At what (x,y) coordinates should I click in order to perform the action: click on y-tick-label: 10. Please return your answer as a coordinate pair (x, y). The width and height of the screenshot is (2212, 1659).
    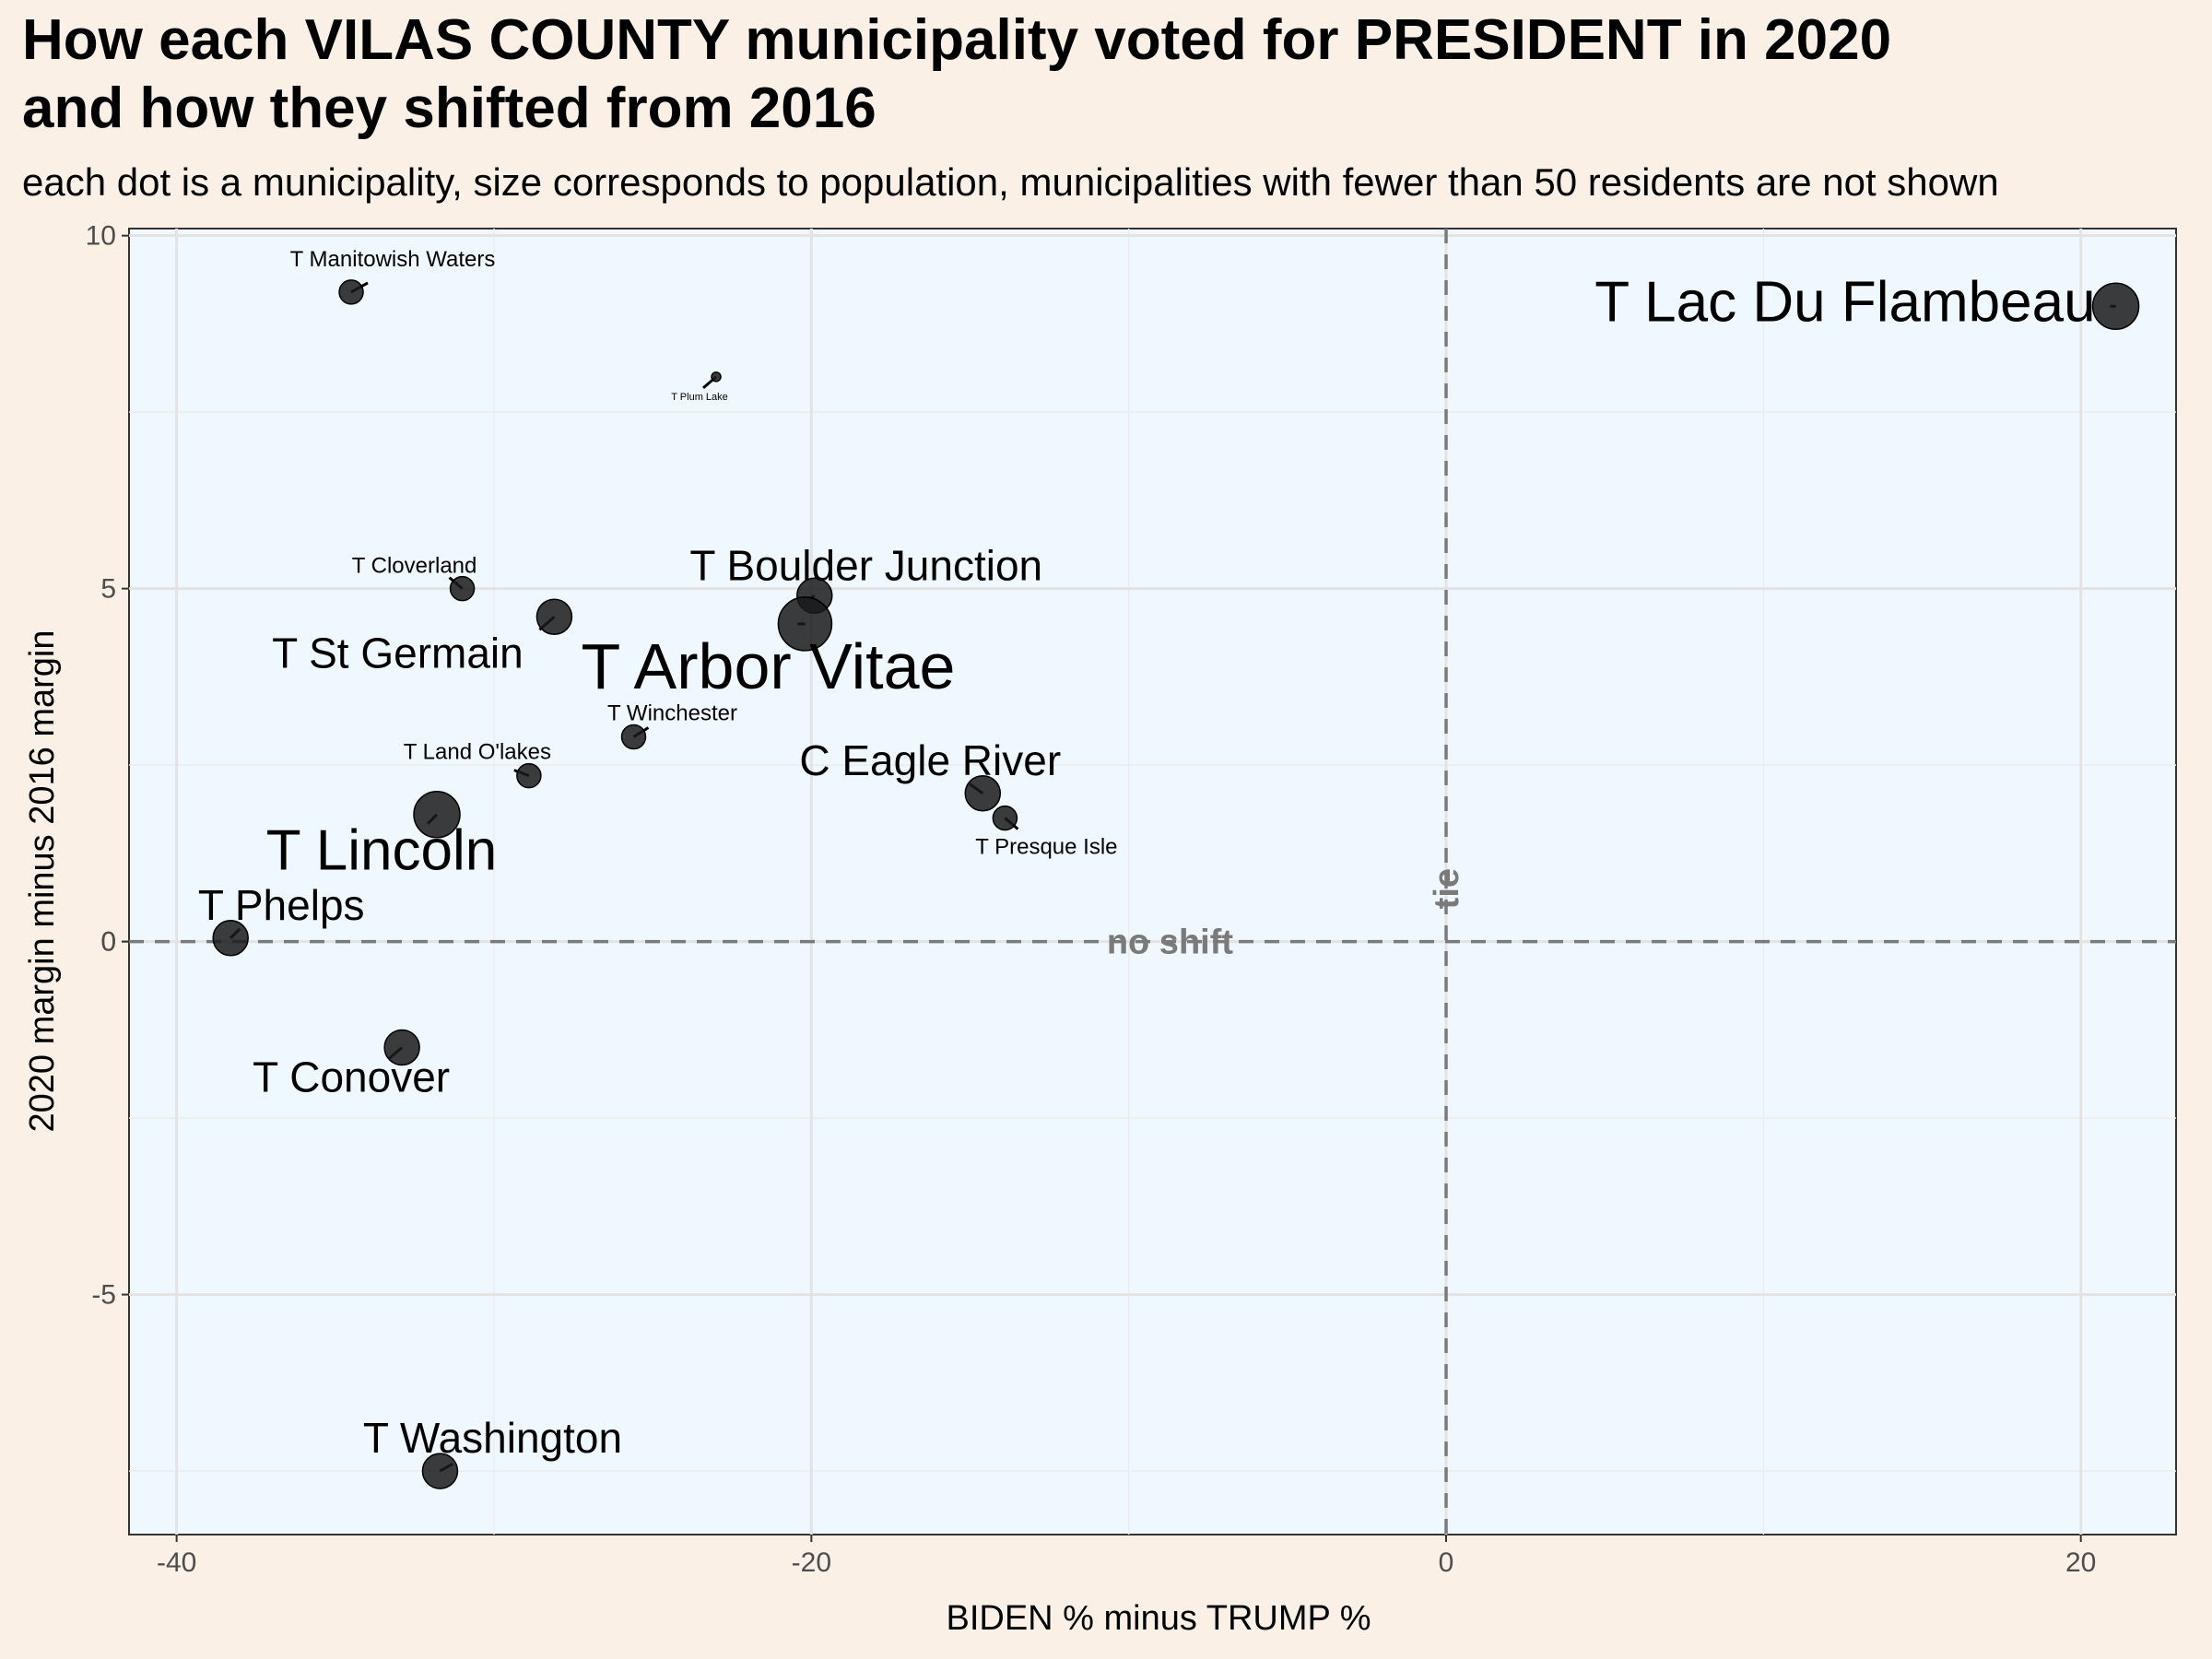
    Looking at the image, I should click on (101, 236).